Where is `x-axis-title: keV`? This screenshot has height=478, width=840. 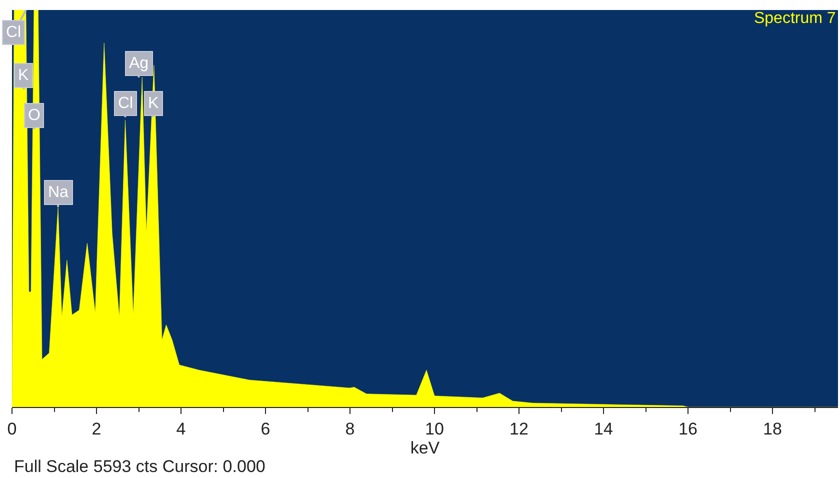 x-axis-title: keV is located at coordinates (425, 448).